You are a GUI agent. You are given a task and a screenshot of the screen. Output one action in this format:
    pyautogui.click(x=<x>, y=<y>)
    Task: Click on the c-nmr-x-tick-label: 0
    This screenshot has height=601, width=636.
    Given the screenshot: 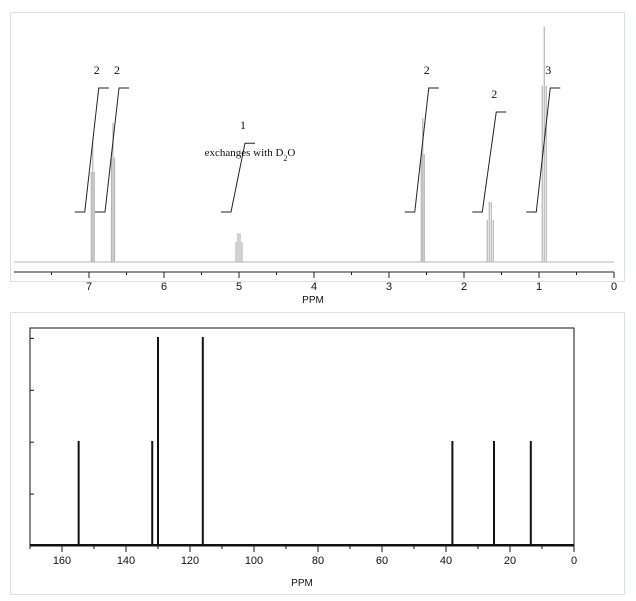 What is the action you would take?
    pyautogui.click(x=574, y=561)
    